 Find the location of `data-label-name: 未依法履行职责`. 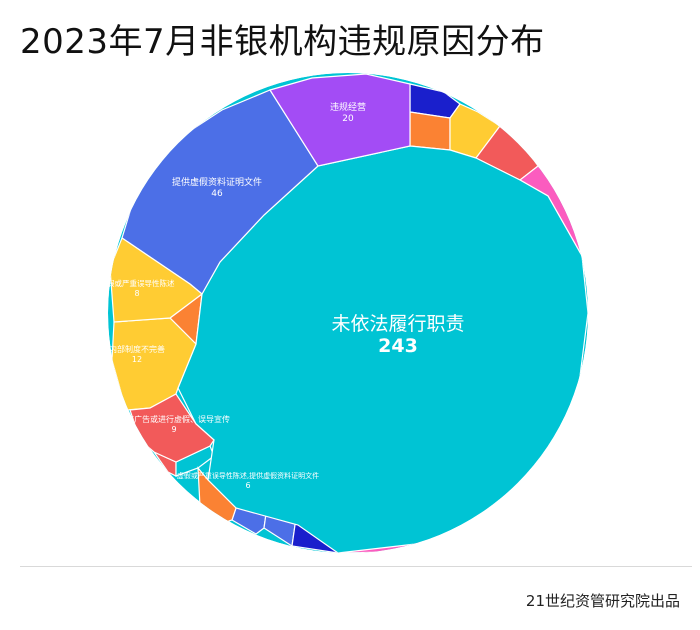

data-label-name: 未依法履行职责 is located at coordinates (397, 324).